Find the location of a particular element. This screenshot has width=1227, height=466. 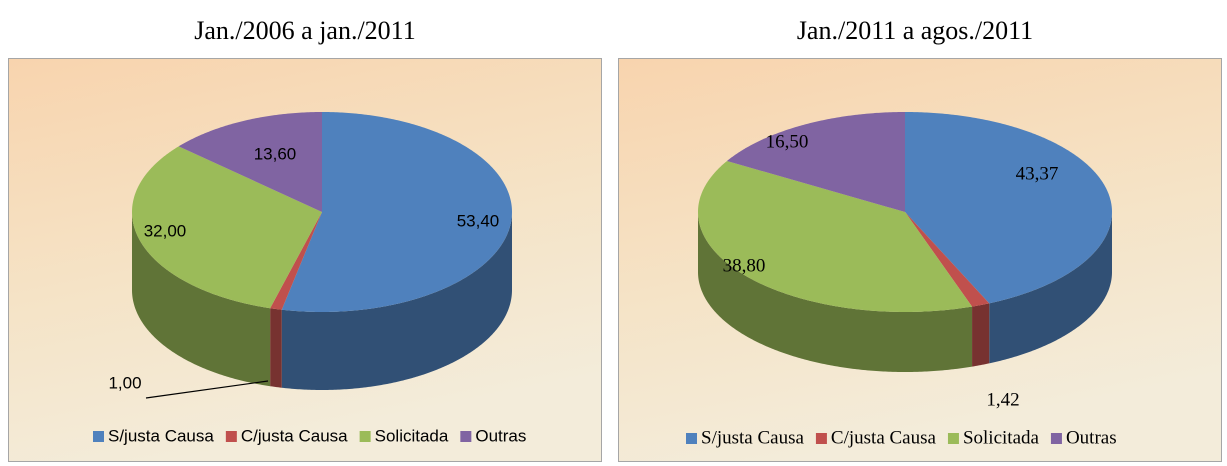

data-label: 38,80 is located at coordinates (744, 265).